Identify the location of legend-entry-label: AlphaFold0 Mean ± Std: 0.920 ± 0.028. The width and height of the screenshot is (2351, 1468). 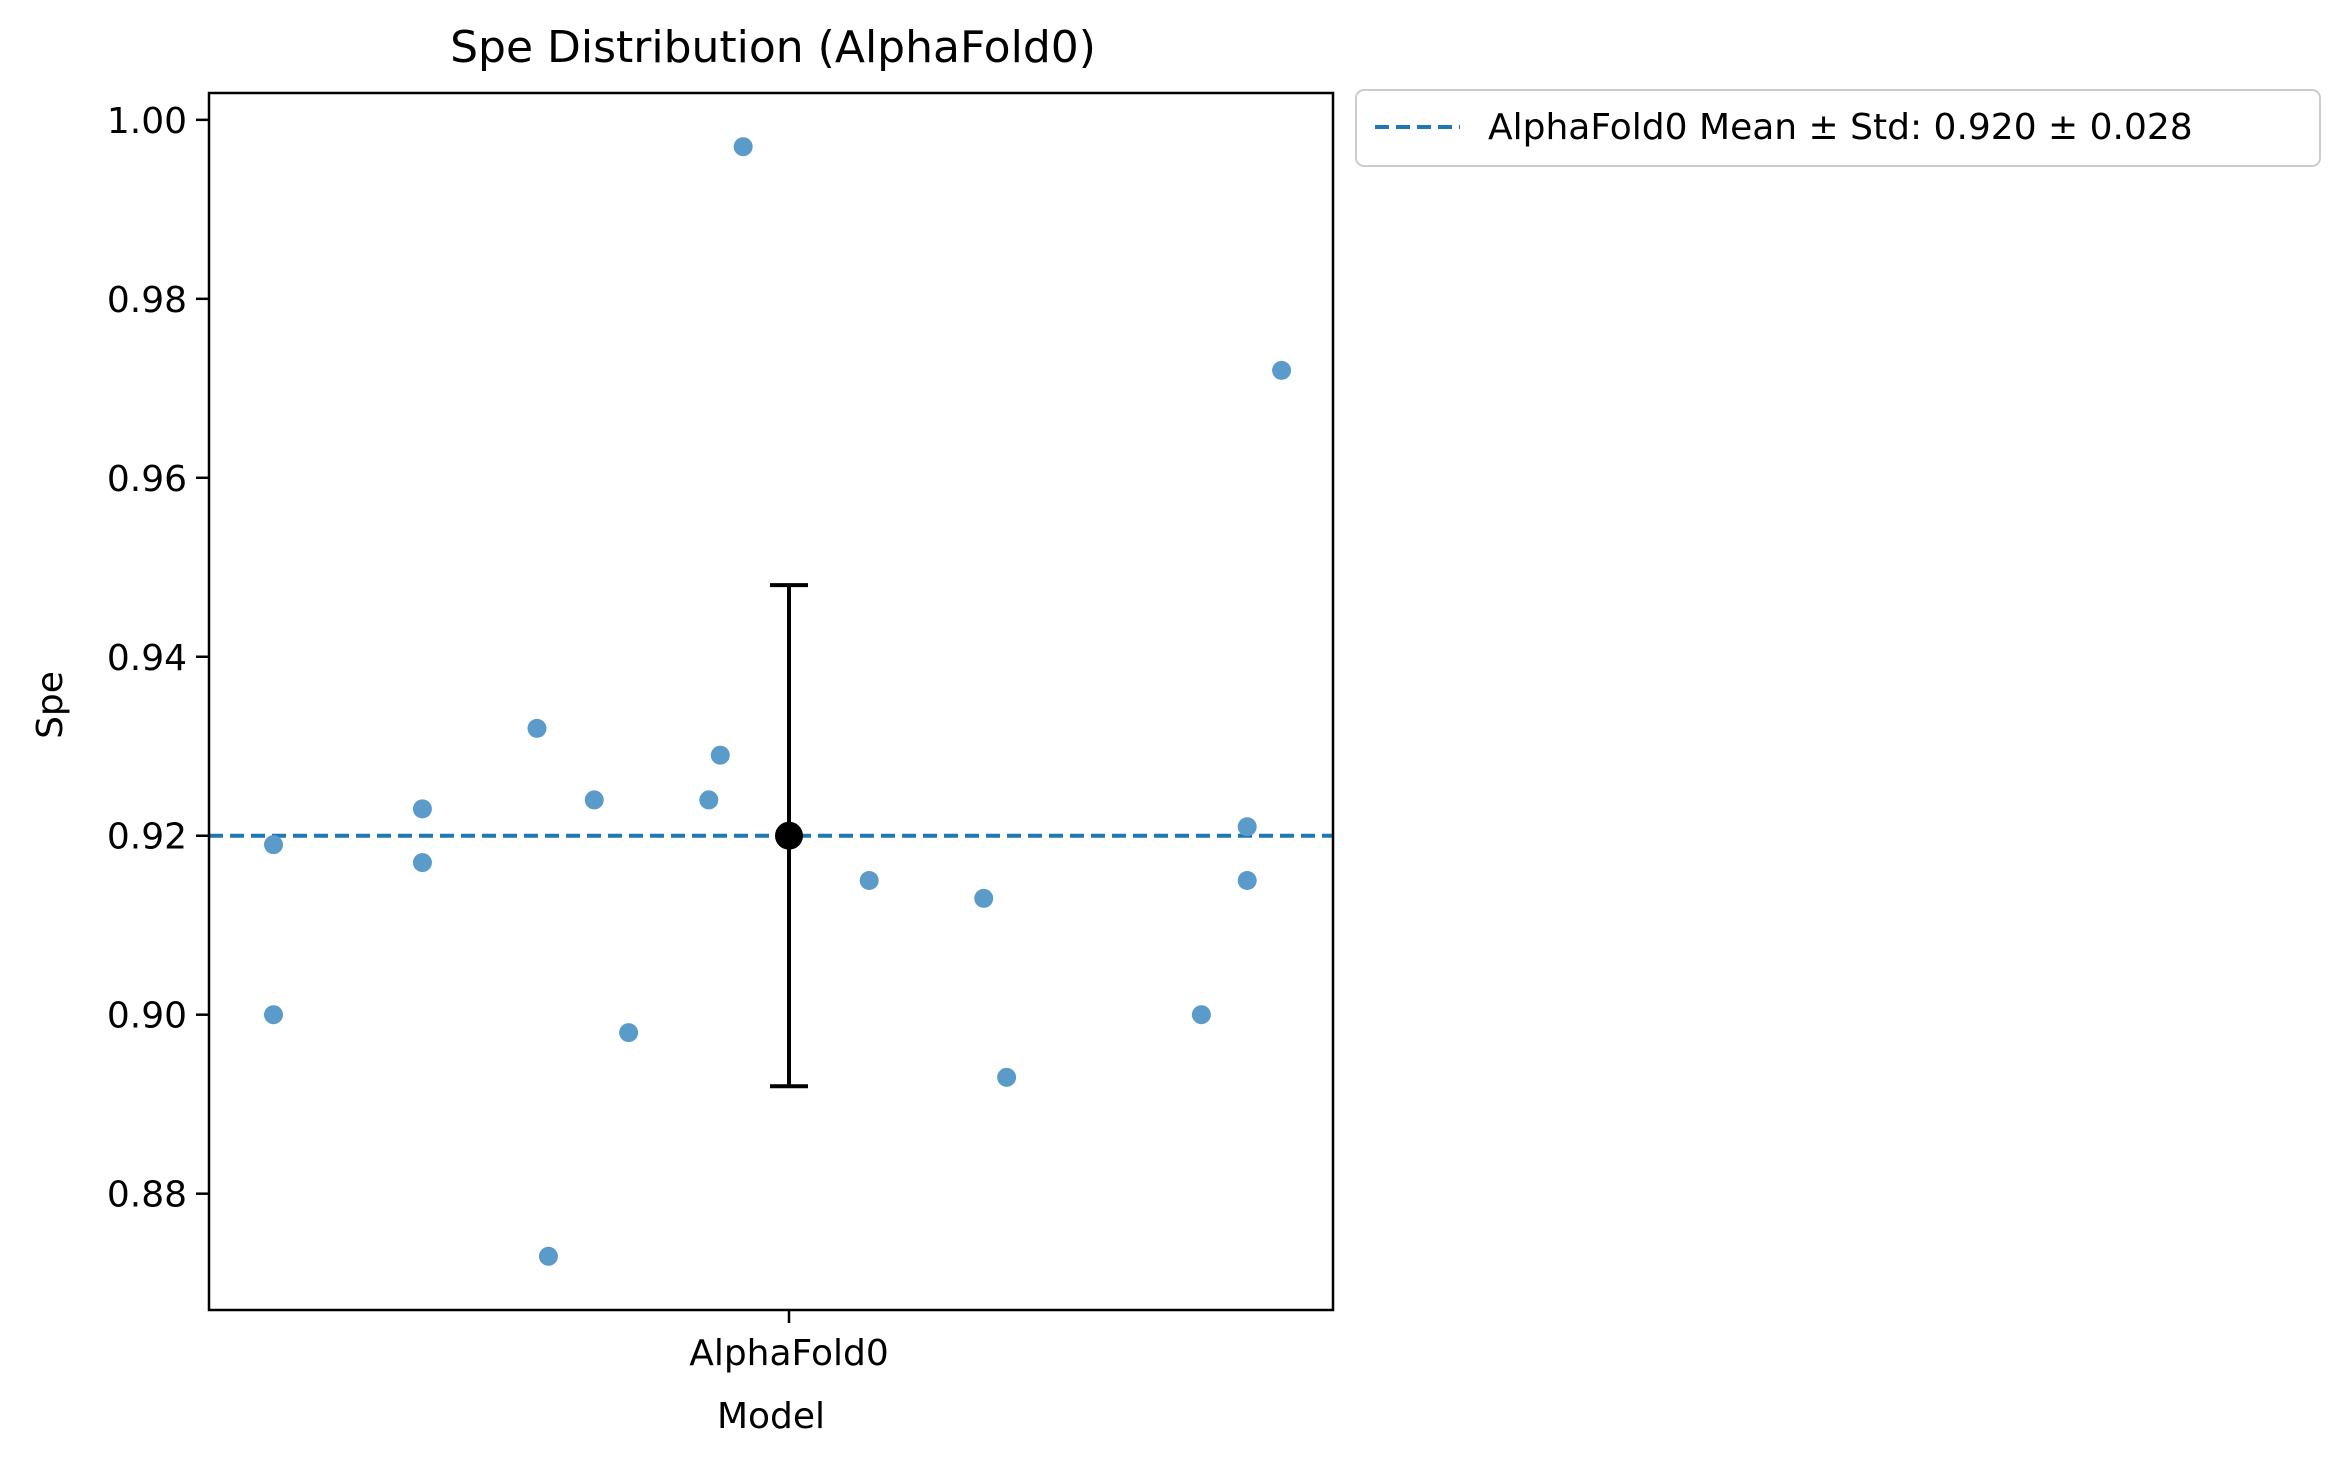
(1840, 127).